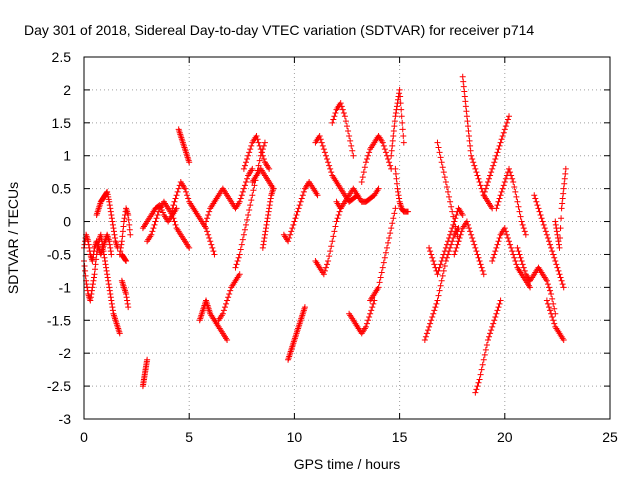  What do you see at coordinates (59, 386) in the screenshot?
I see `y-tick-label: -2.5` at bounding box center [59, 386].